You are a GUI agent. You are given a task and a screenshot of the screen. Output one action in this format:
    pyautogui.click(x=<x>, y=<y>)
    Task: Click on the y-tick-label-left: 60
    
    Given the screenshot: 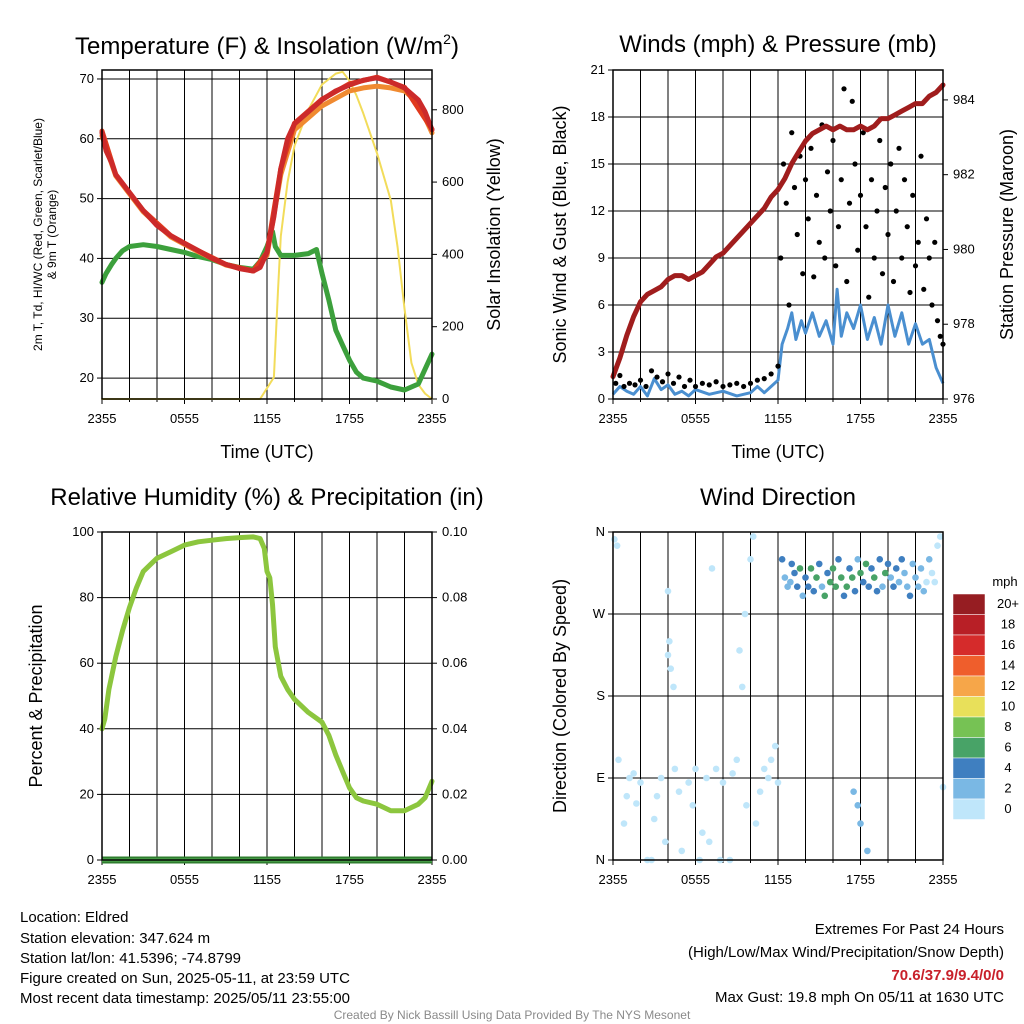 What is the action you would take?
    pyautogui.click(x=87, y=138)
    